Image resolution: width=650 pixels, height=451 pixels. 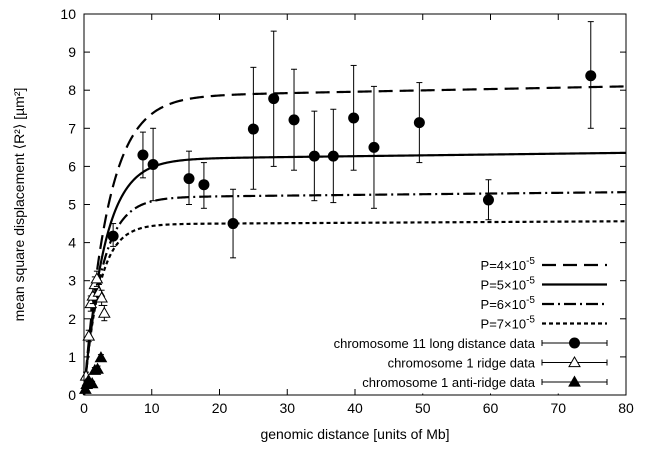 What do you see at coordinates (68, 14) in the screenshot?
I see `y-tick-label: 10` at bounding box center [68, 14].